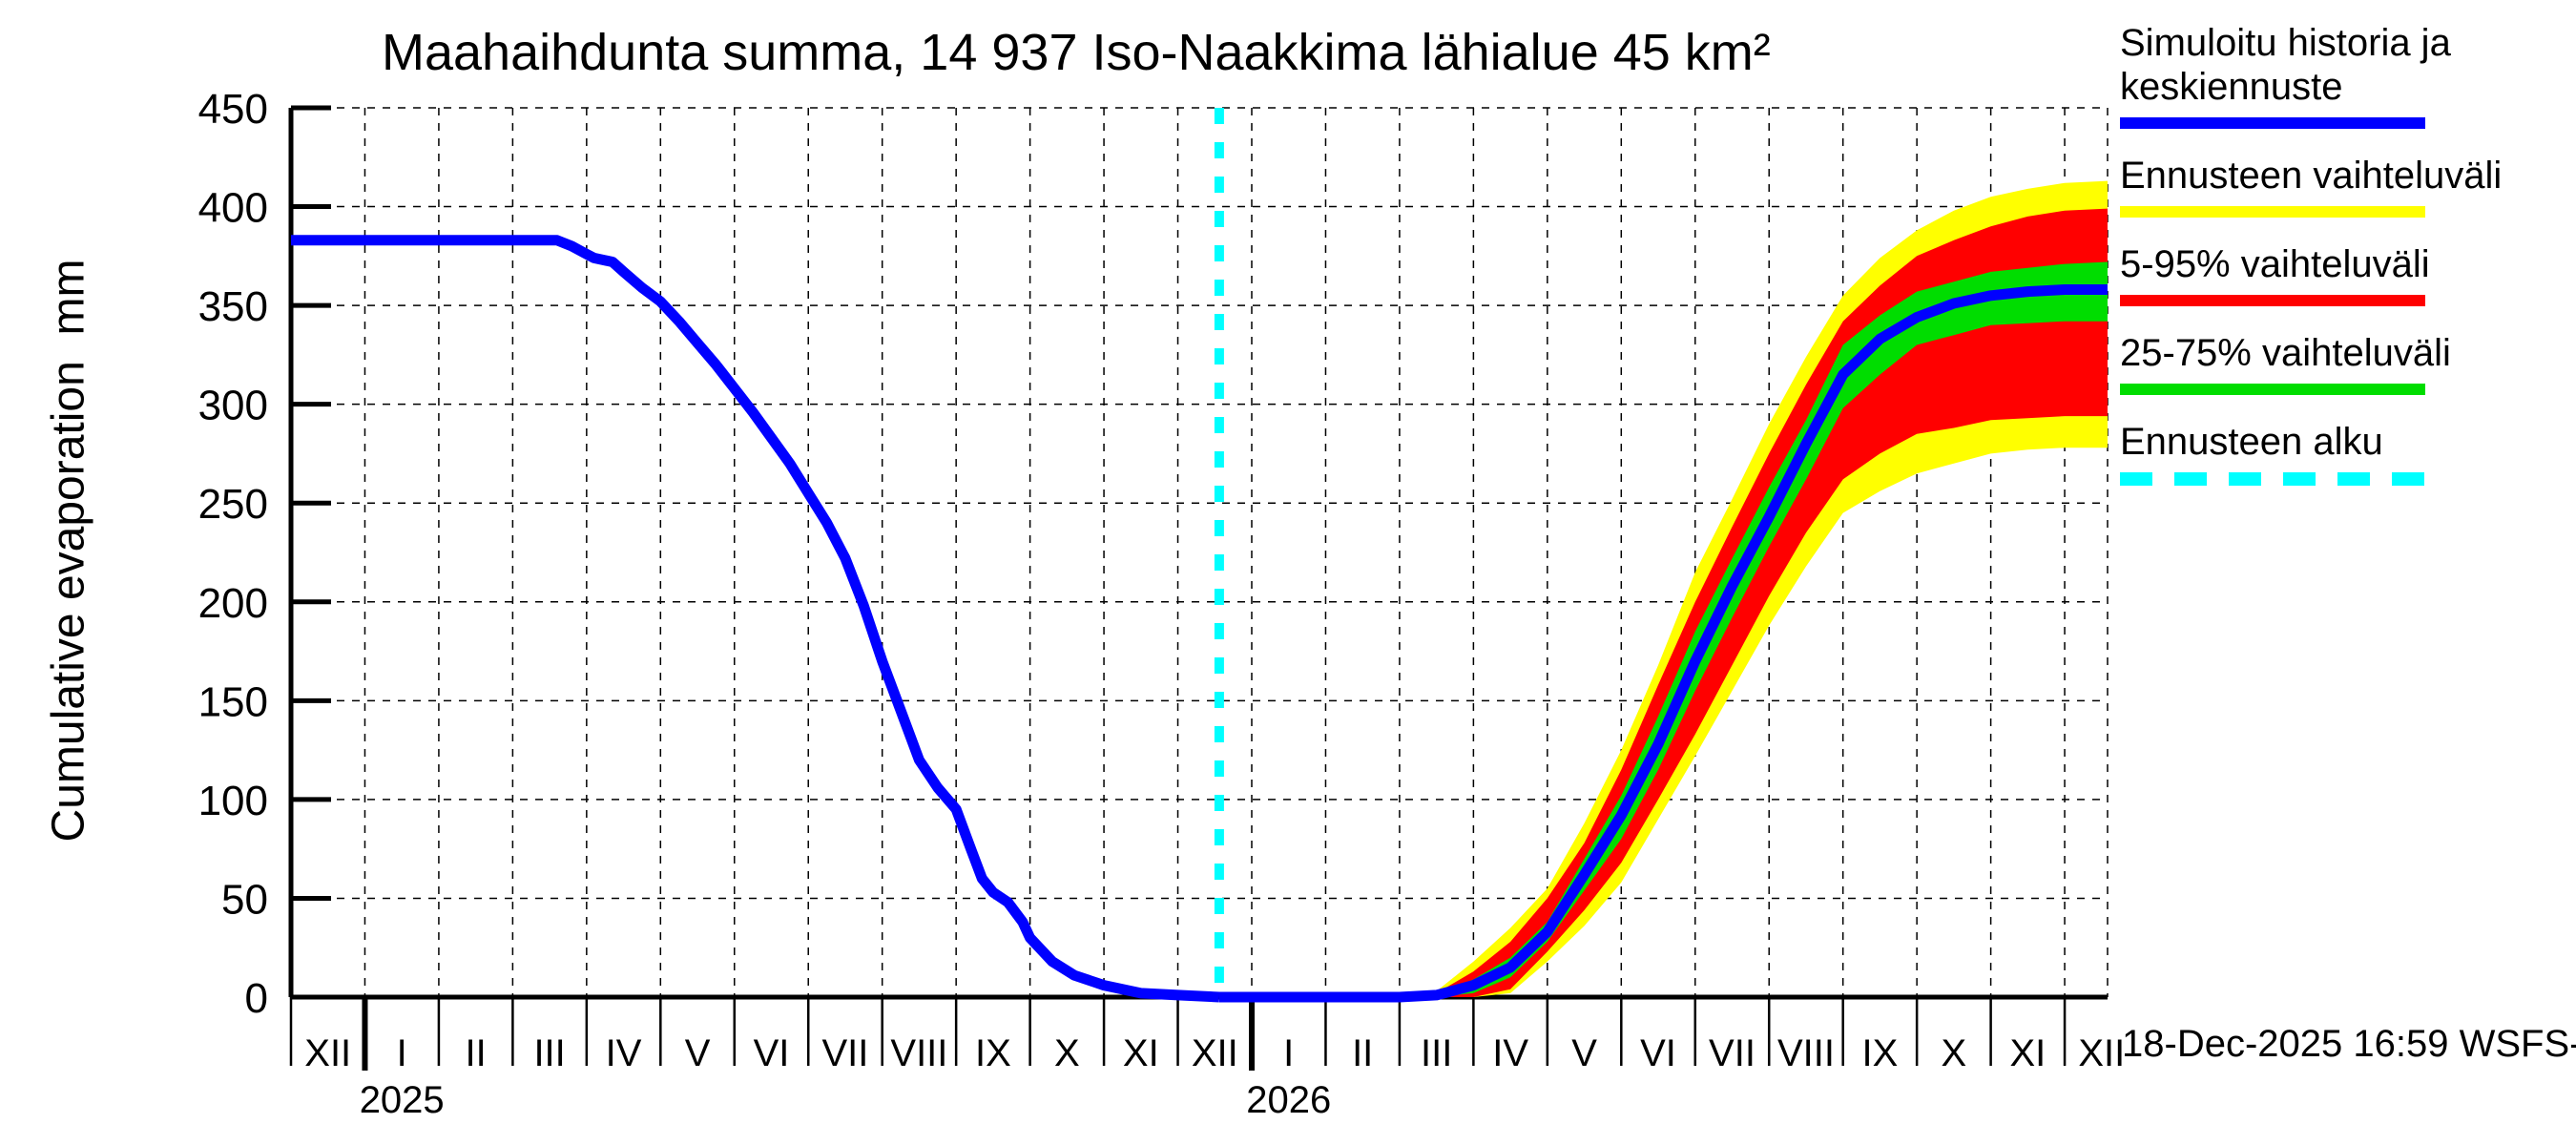  What do you see at coordinates (2285, 65) in the screenshot?
I see `legend-label: Simuloitu historia ja keskiennuste` at bounding box center [2285, 65].